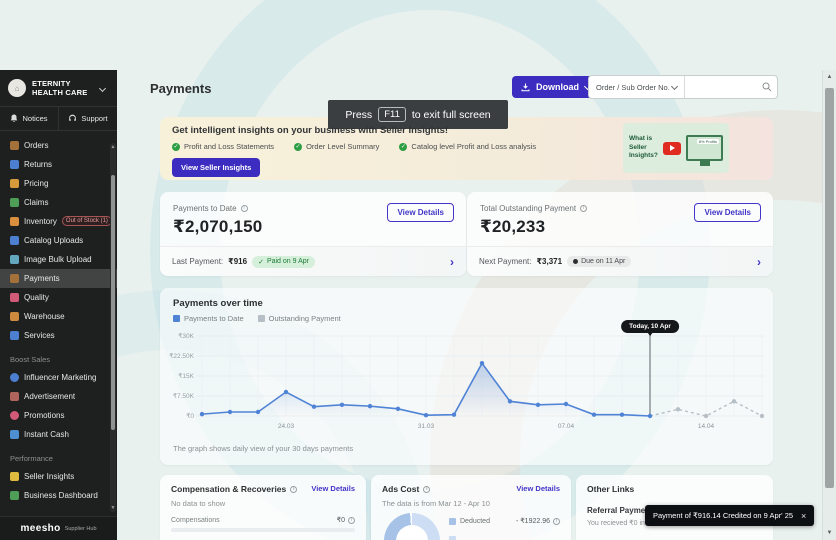  What do you see at coordinates (426, 426) in the screenshot?
I see `svg-text: 31.03` at bounding box center [426, 426].